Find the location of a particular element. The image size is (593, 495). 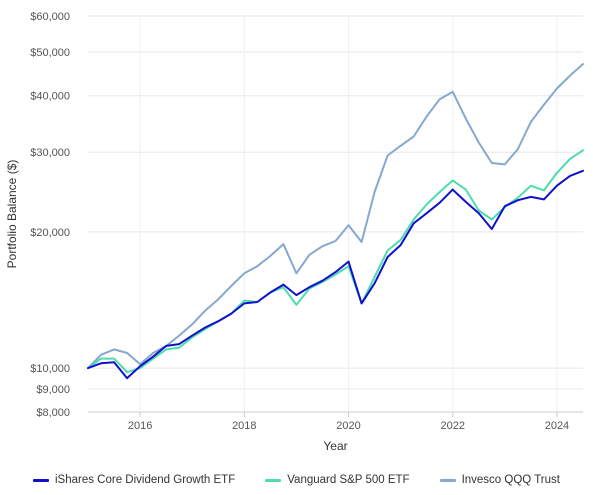

x-tick-label: 2020 is located at coordinates (348, 426).